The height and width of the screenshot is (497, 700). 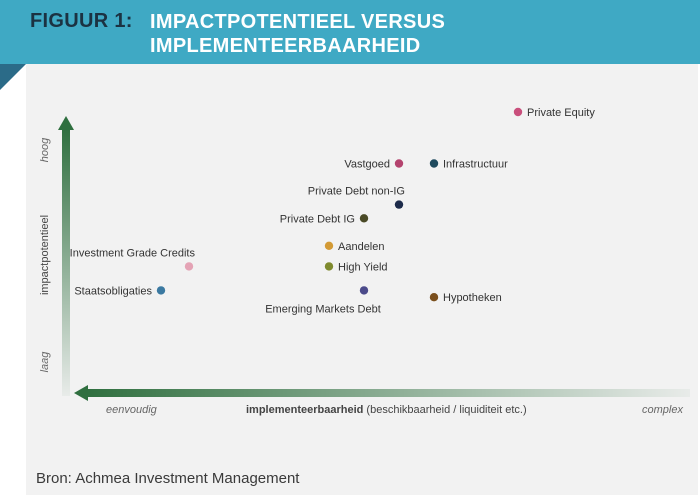 What do you see at coordinates (168, 478) in the screenshot?
I see `source-note: Bron: Achmea Investment Management` at bounding box center [168, 478].